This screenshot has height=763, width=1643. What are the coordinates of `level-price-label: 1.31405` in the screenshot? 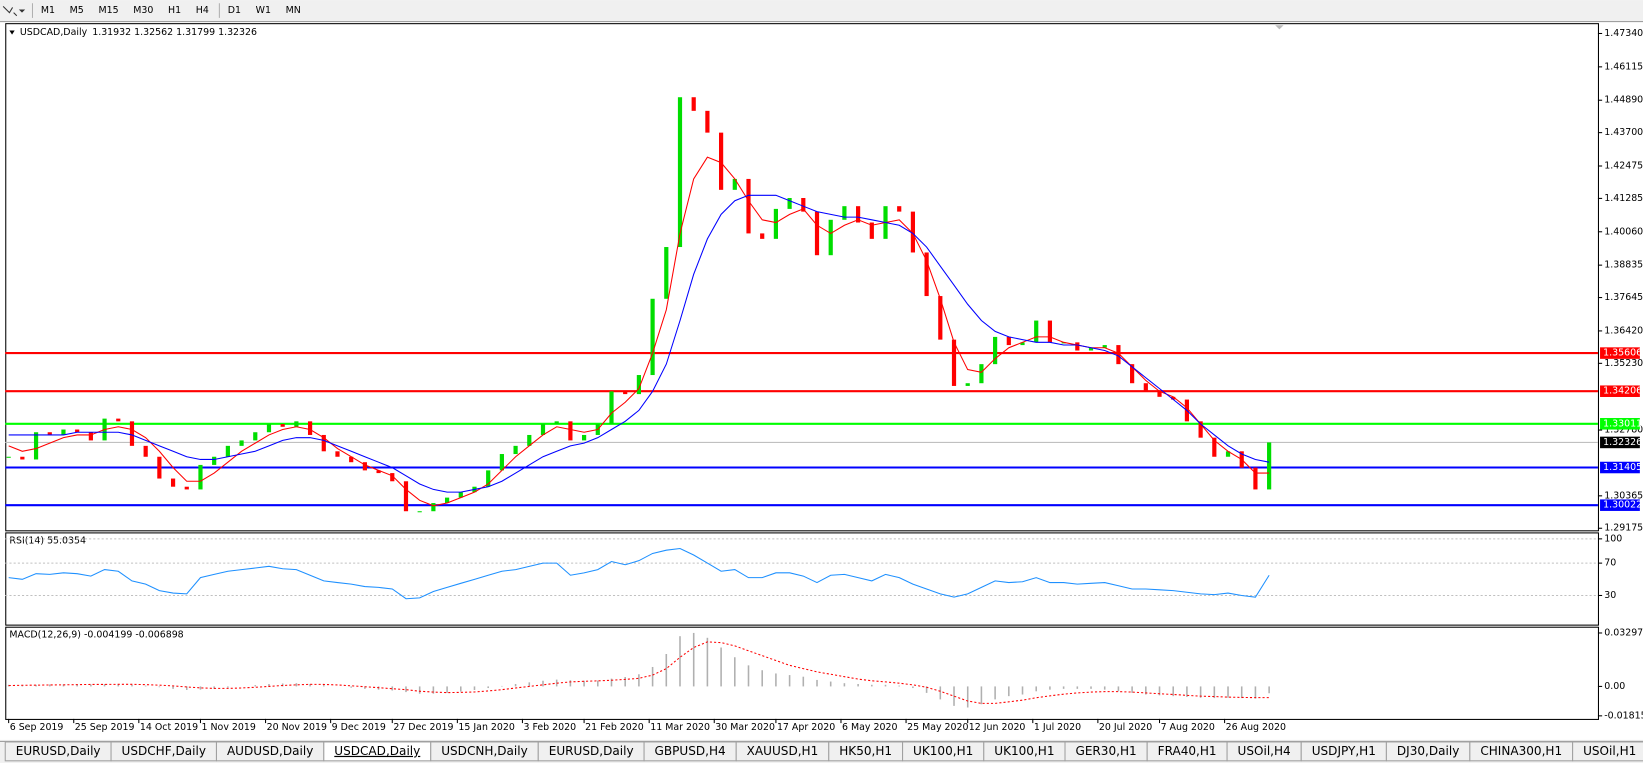 It's located at (1622, 467).